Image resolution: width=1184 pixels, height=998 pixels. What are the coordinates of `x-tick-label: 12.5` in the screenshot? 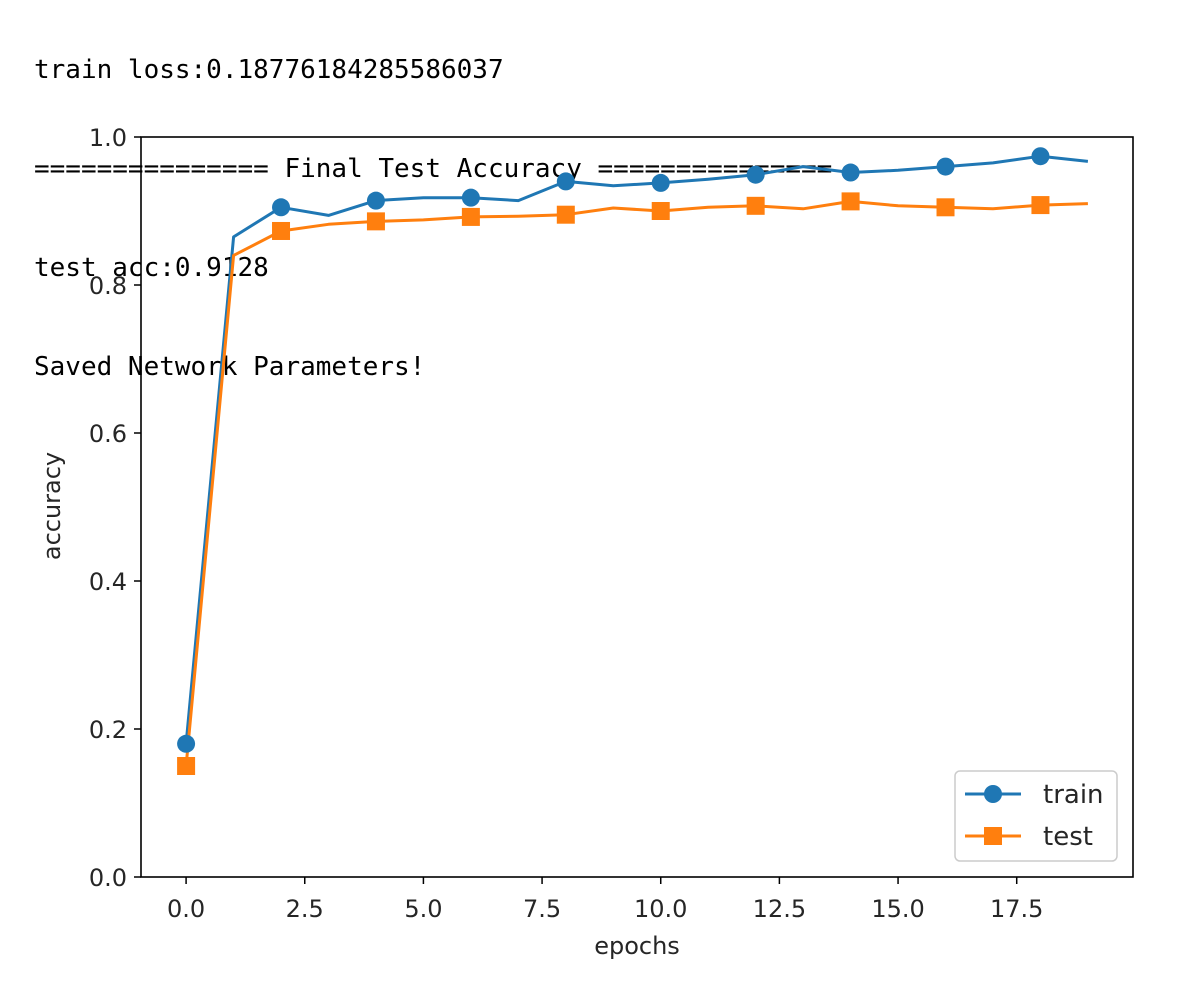 It's located at (779, 909).